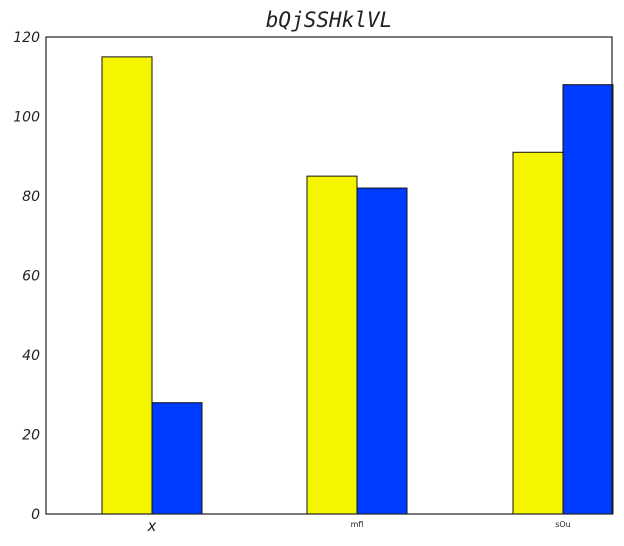  I want to click on bar-series-1-sOu, so click(538, 333).